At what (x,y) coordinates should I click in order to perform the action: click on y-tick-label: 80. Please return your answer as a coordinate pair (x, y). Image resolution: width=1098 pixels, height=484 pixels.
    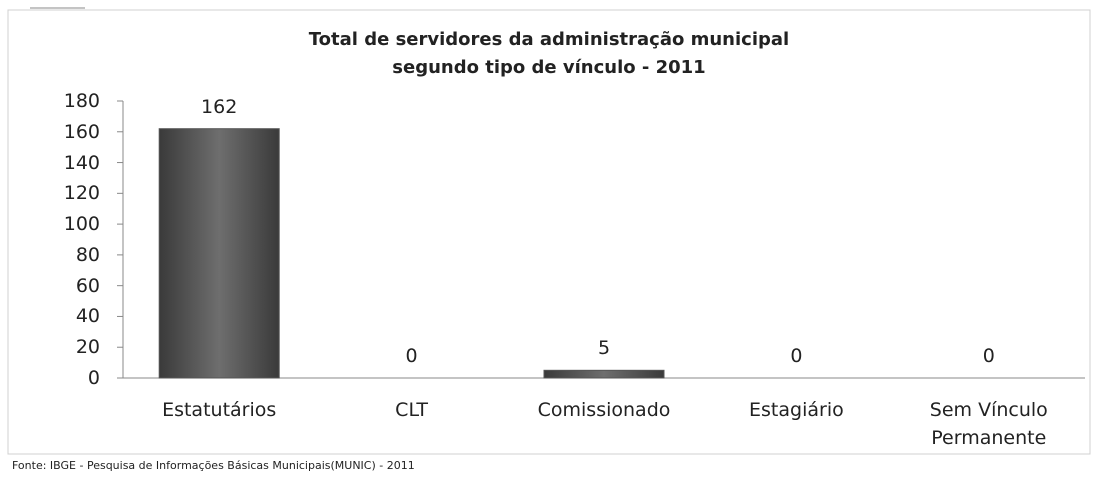
    Looking at the image, I should click on (87, 254).